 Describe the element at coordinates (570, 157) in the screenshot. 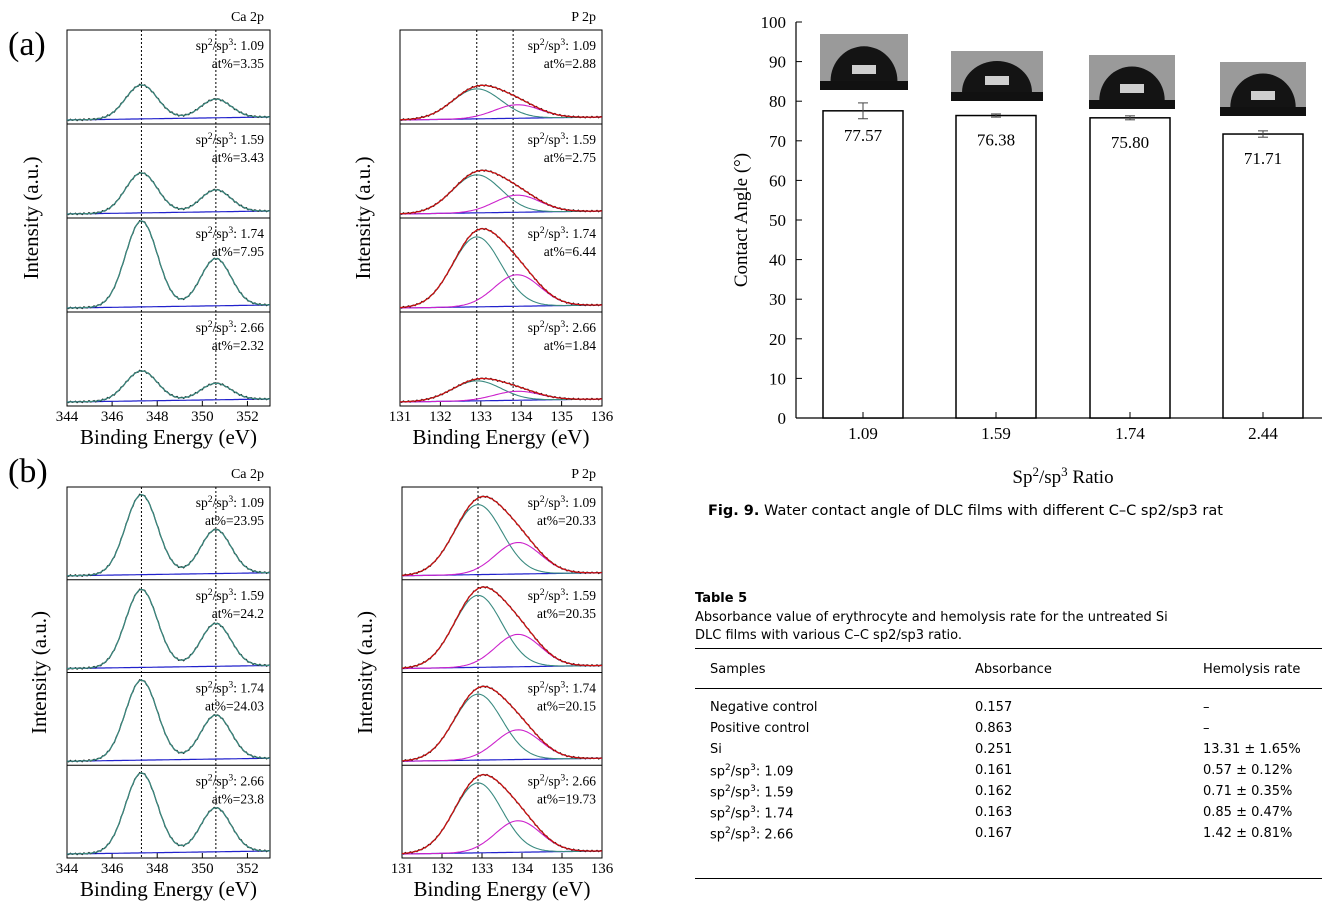

I see `a-p-at-label: at%=2.75` at that location.